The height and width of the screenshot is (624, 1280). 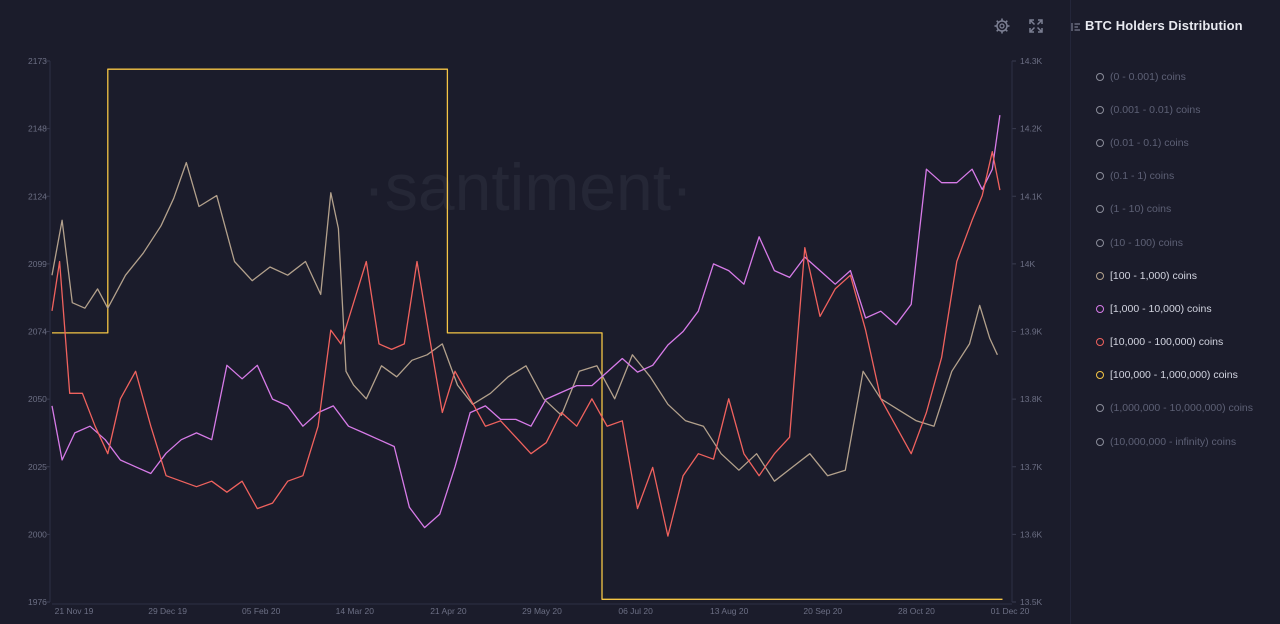 I want to click on right-axis-tick: 14.1K, so click(x=1031, y=196).